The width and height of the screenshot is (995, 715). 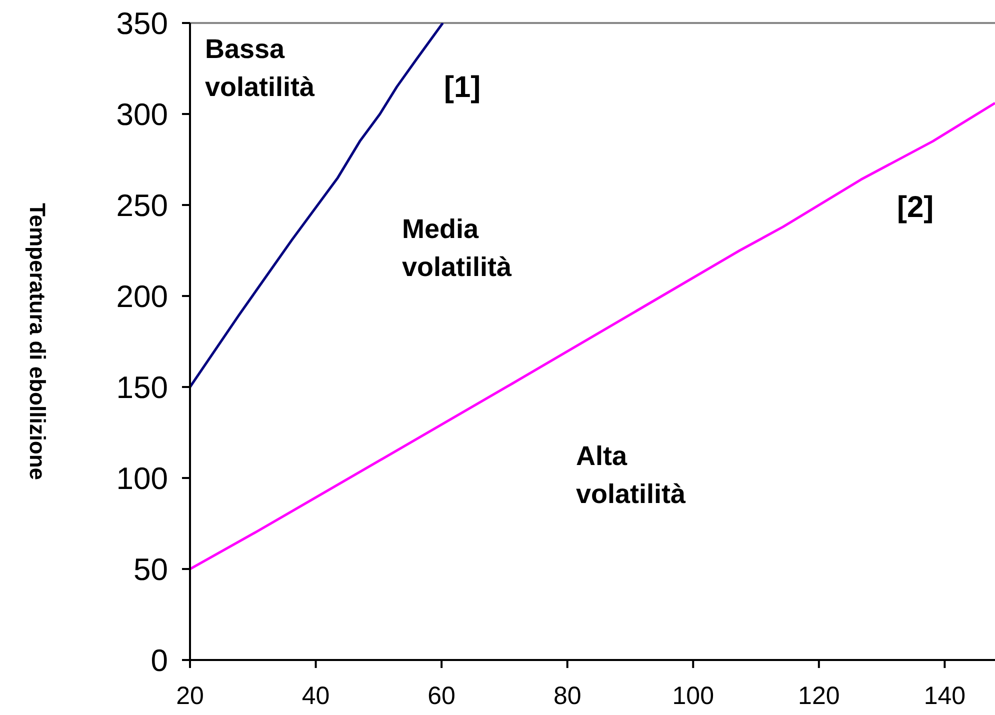 What do you see at coordinates (631, 475) in the screenshot?
I see `annotation: Alta volatilità` at bounding box center [631, 475].